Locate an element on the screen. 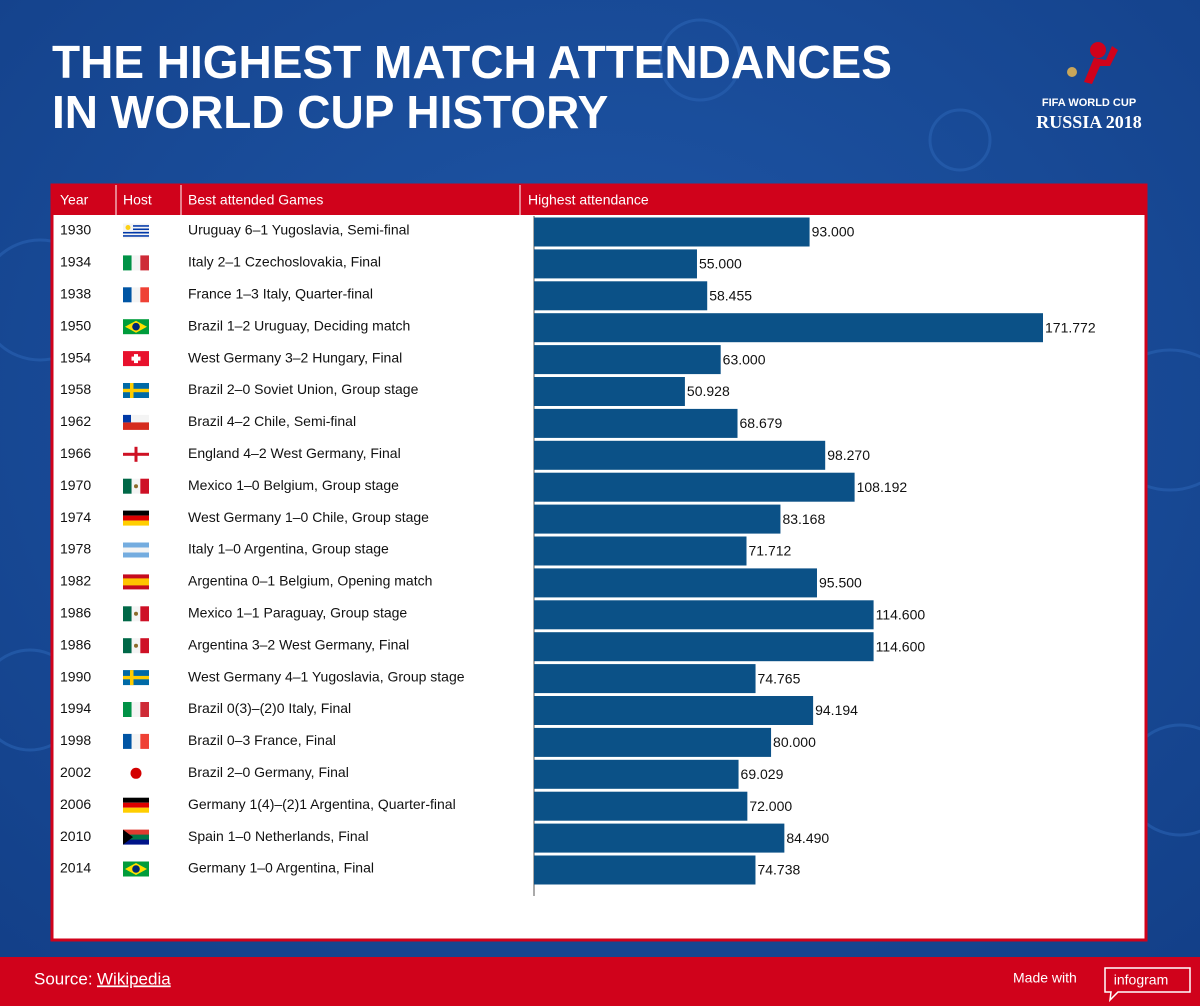 Image resolution: width=1200 pixels, height=1006 pixels. year: 1954 is located at coordinates (75, 357).